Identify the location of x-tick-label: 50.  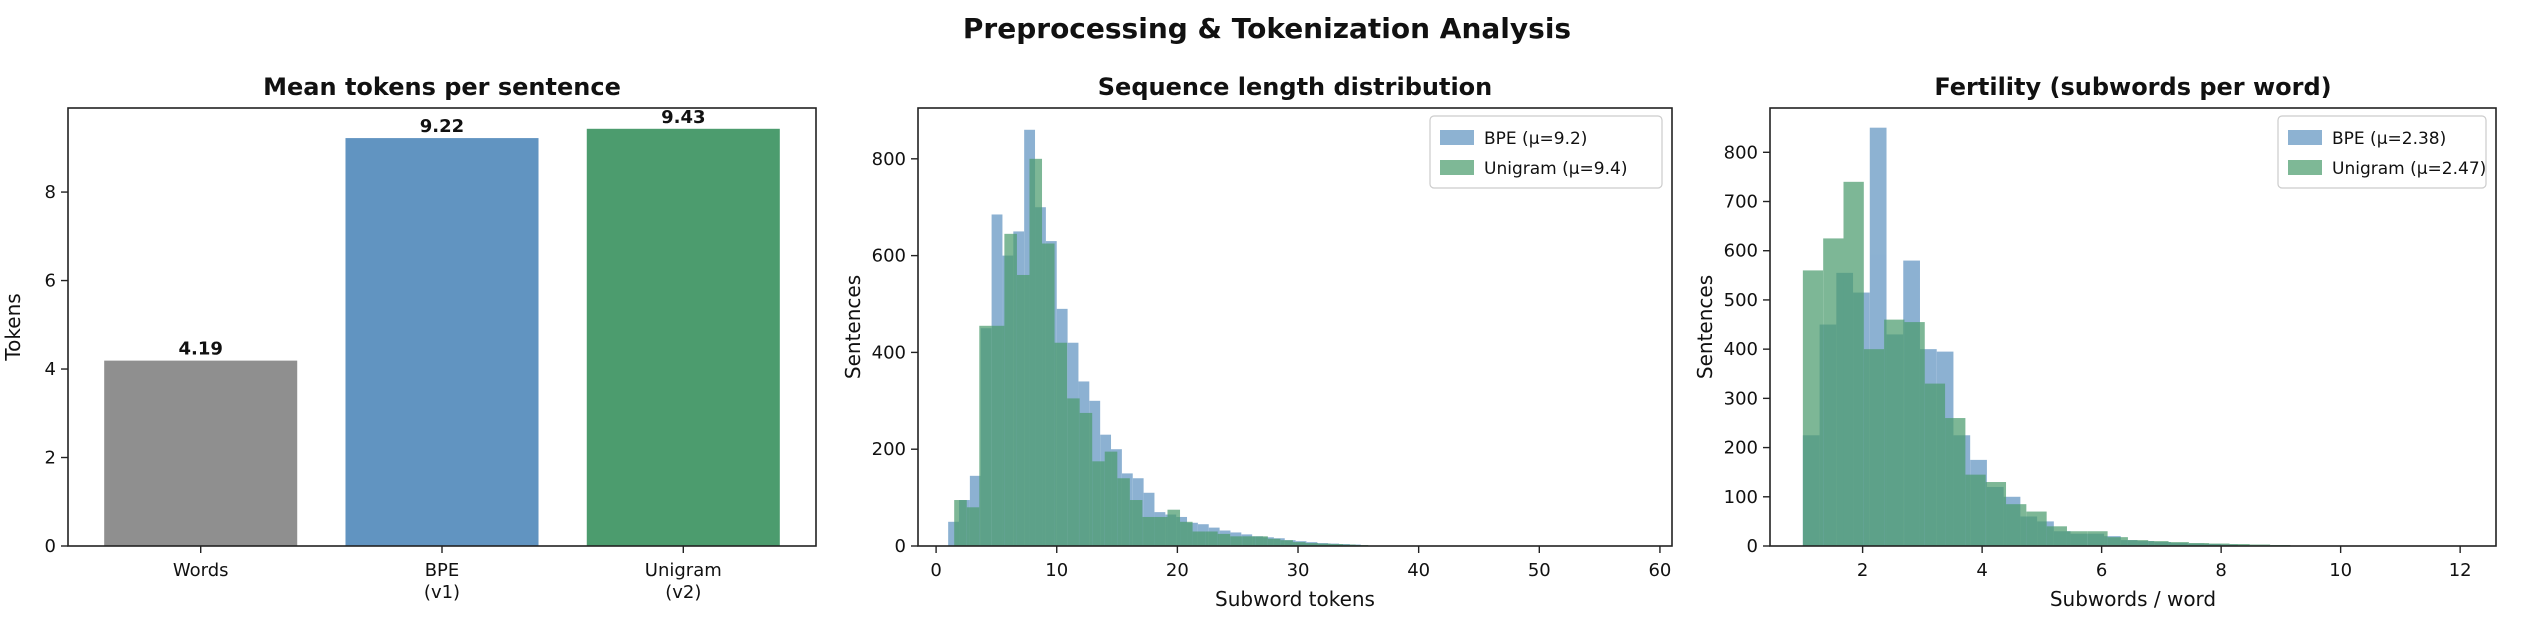
(1539, 570).